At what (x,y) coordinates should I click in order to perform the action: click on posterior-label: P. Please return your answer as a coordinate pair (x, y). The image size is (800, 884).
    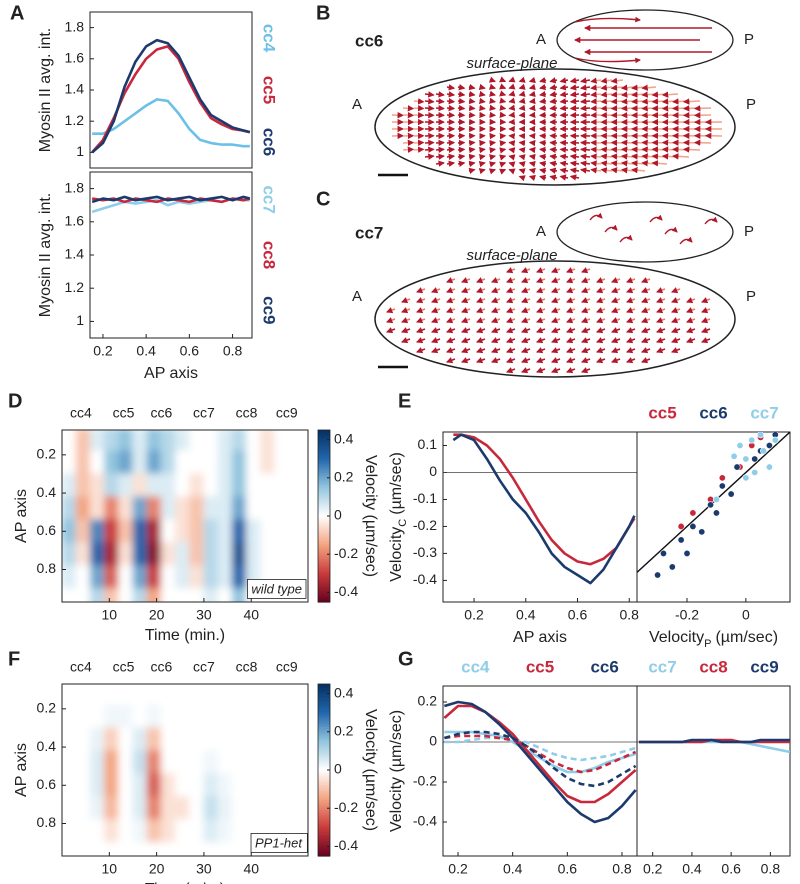
    Looking at the image, I should click on (751, 296).